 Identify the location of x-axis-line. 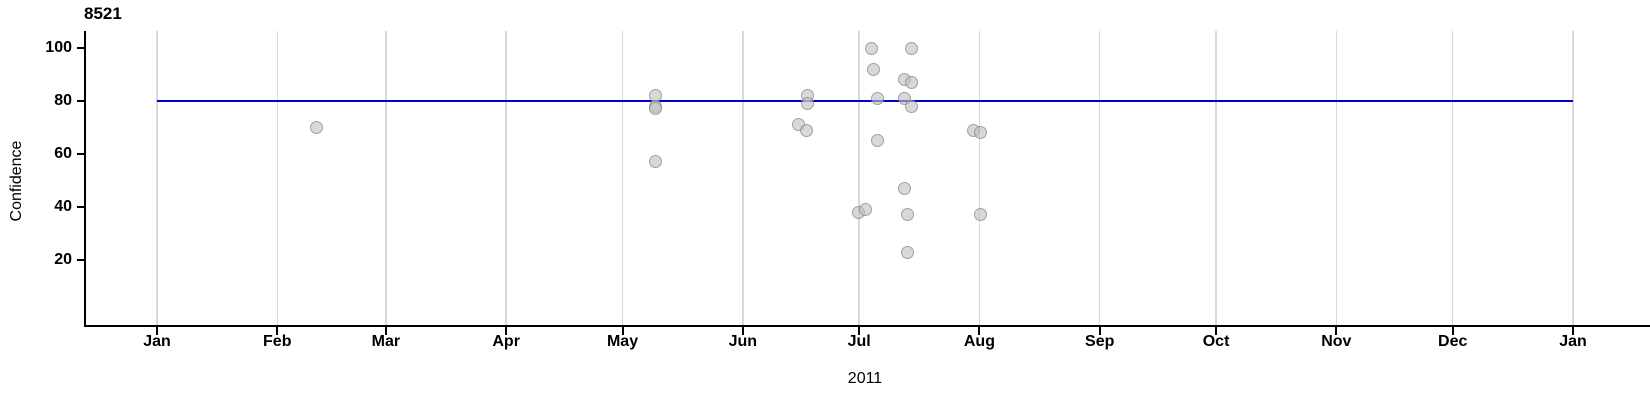
(867, 326).